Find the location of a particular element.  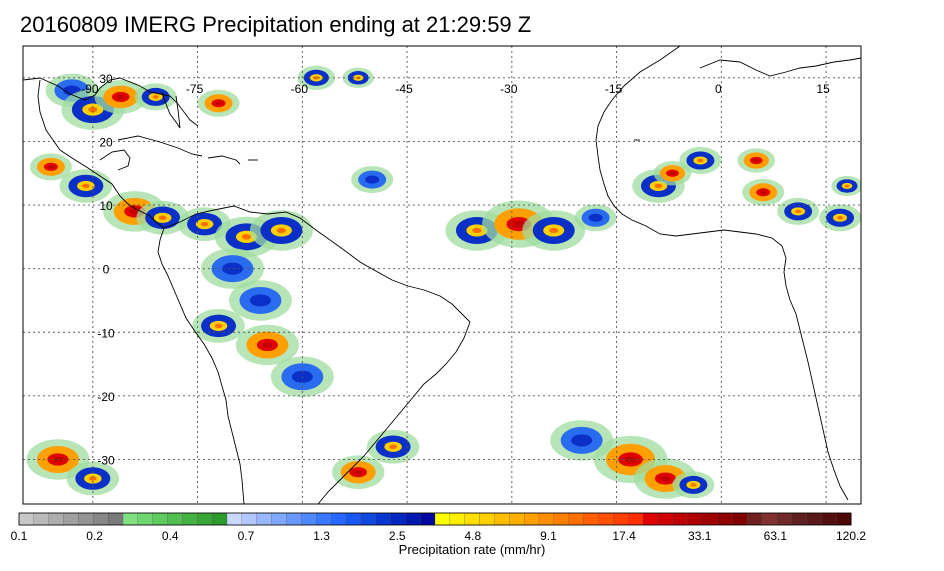

colorbar-outline is located at coordinates (435, 519).